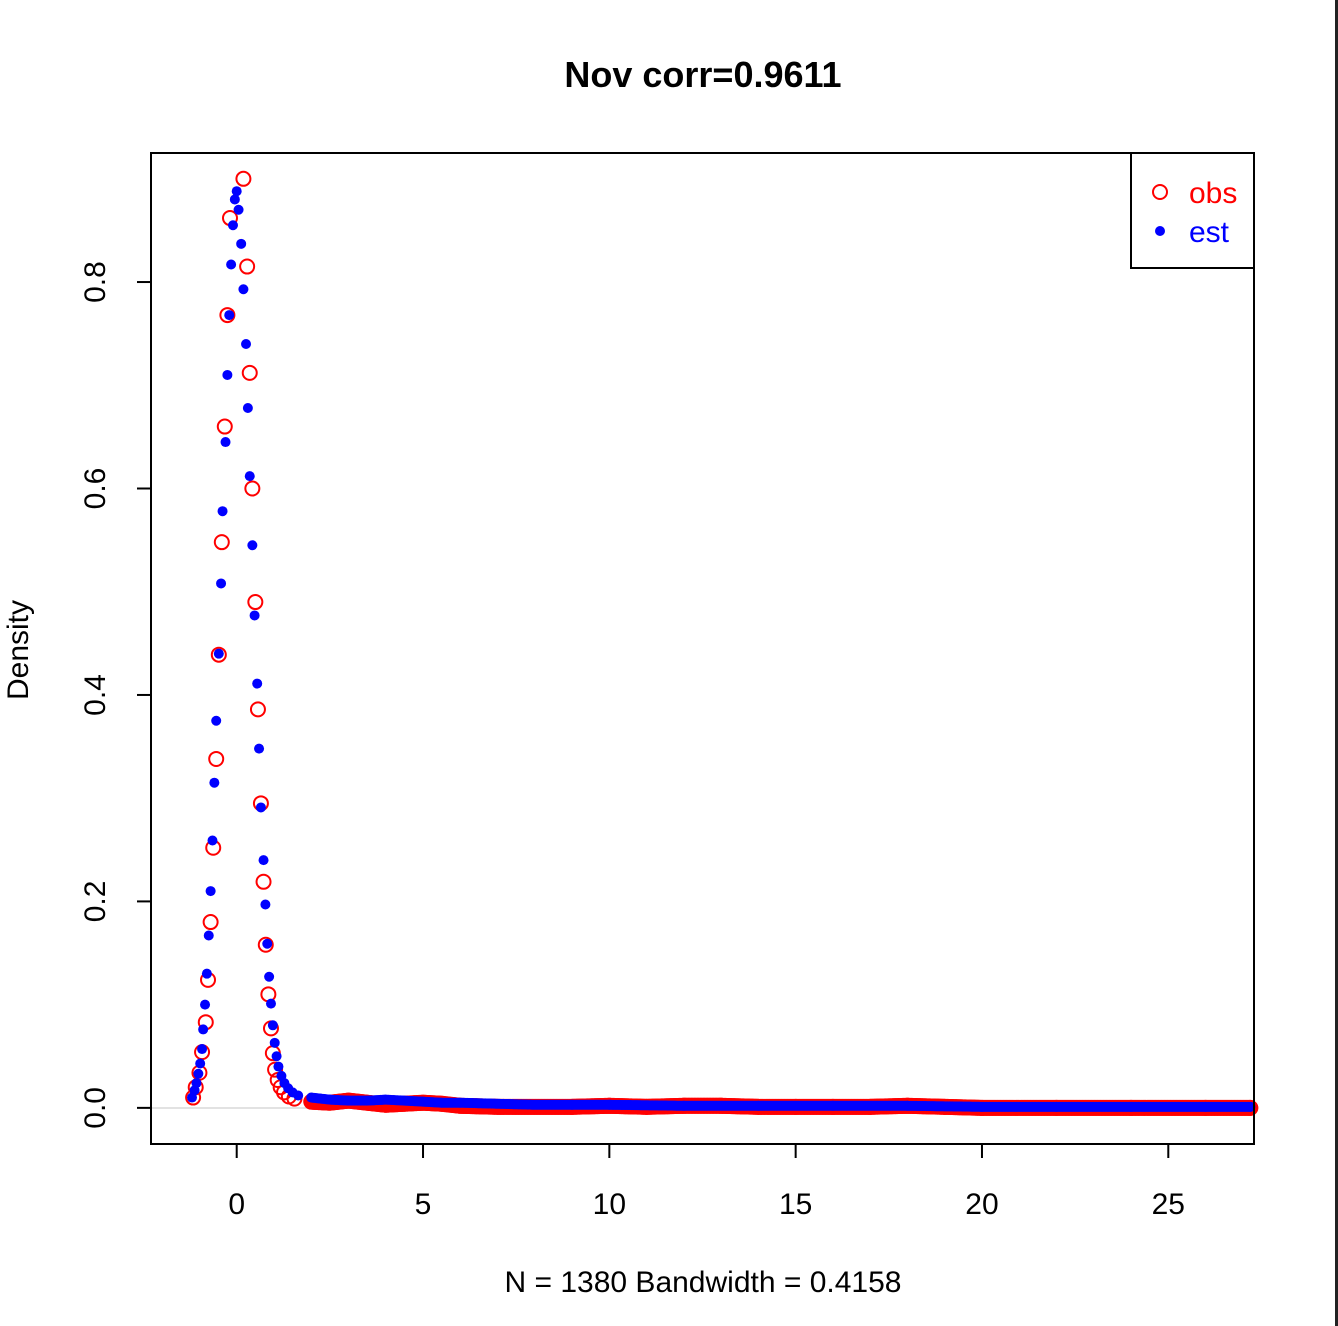  I want to click on y-tick-label: 0.8, so click(95, 282).